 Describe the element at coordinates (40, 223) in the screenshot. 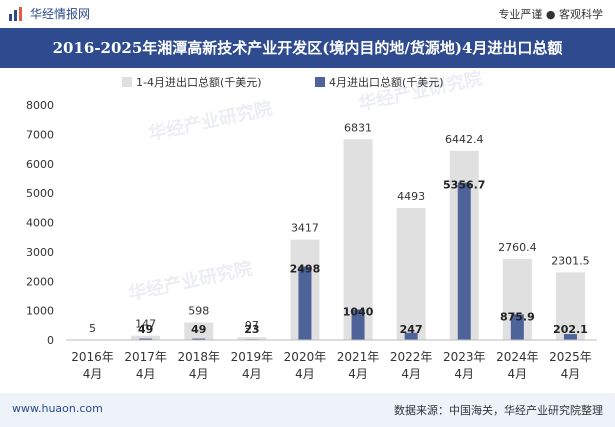

I see `y-tick-label: 4000` at that location.